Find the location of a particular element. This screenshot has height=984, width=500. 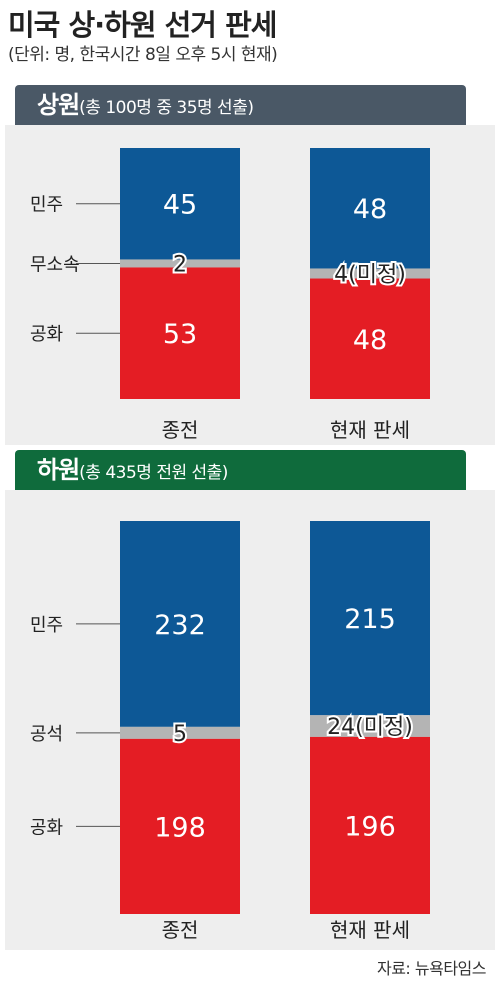

value-label-0-1-2: 48 is located at coordinates (370, 340).